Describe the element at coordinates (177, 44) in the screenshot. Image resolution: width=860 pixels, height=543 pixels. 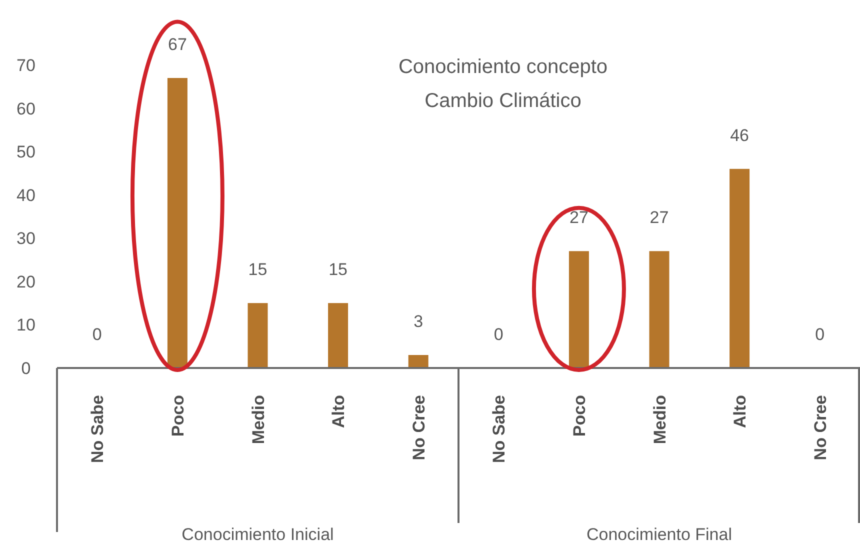
I see `data-label: 67` at that location.